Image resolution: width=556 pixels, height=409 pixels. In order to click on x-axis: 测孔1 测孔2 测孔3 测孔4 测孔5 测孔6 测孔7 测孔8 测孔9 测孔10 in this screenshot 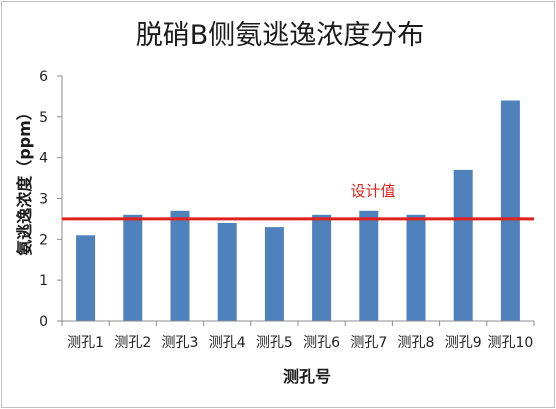, I will do `click(298, 335)`.